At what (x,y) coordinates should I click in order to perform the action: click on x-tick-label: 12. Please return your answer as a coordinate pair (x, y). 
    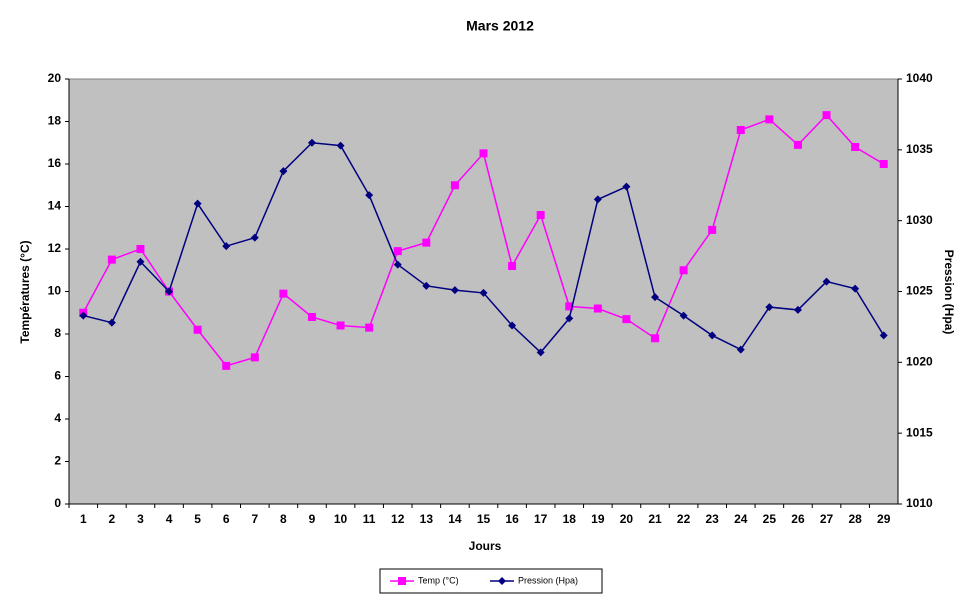
    Looking at the image, I should click on (398, 519).